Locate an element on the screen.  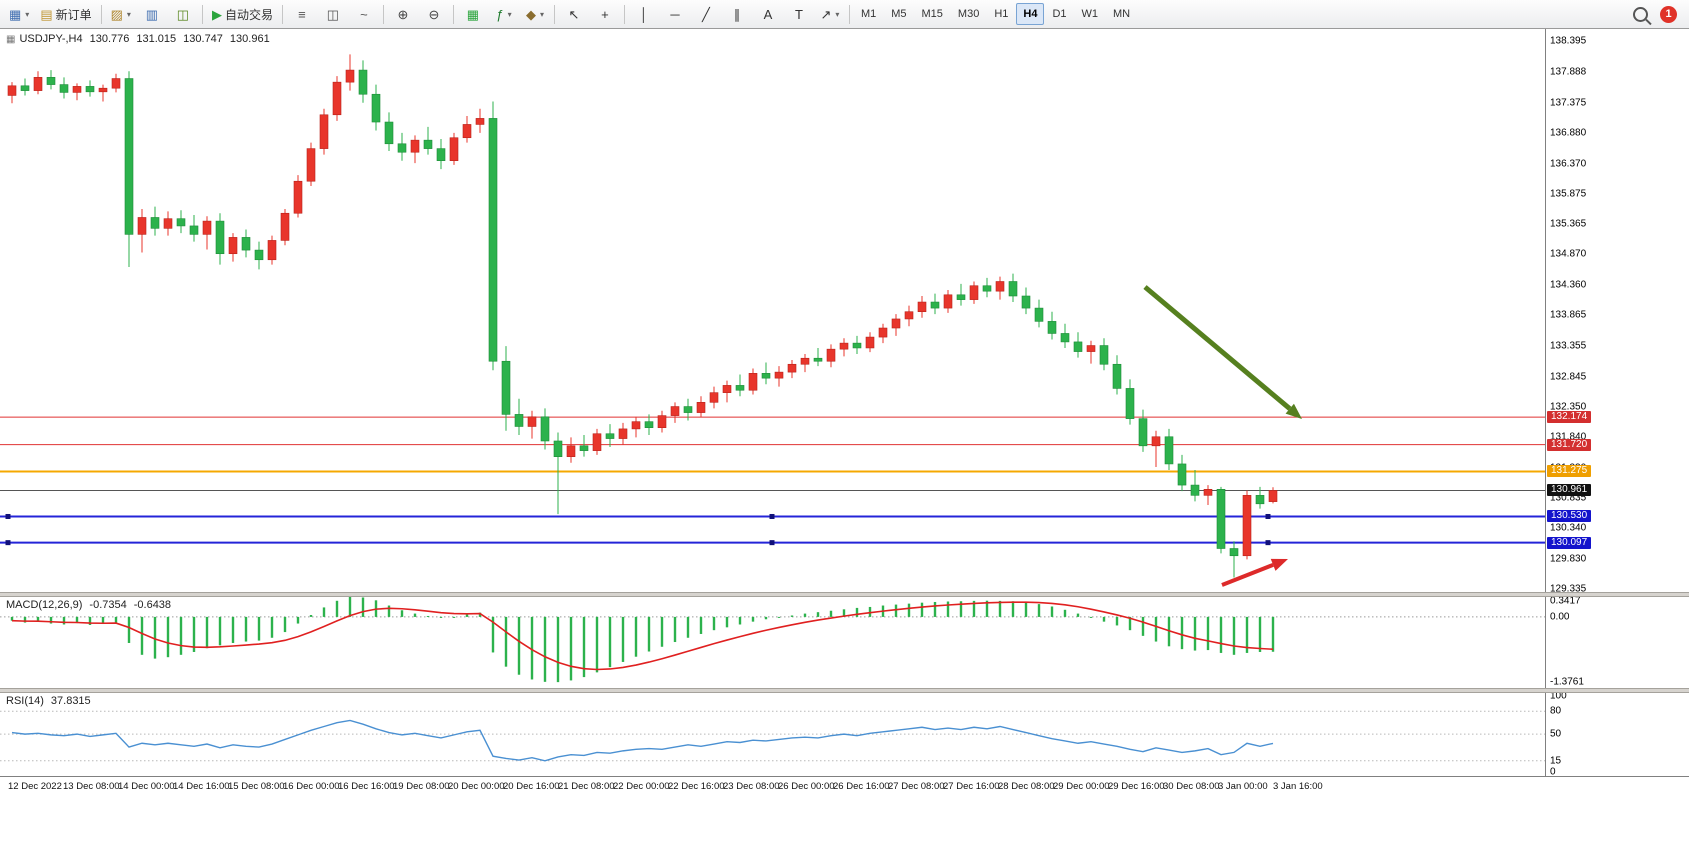
timeframe-h1: H1 is located at coordinates (1001, 14).